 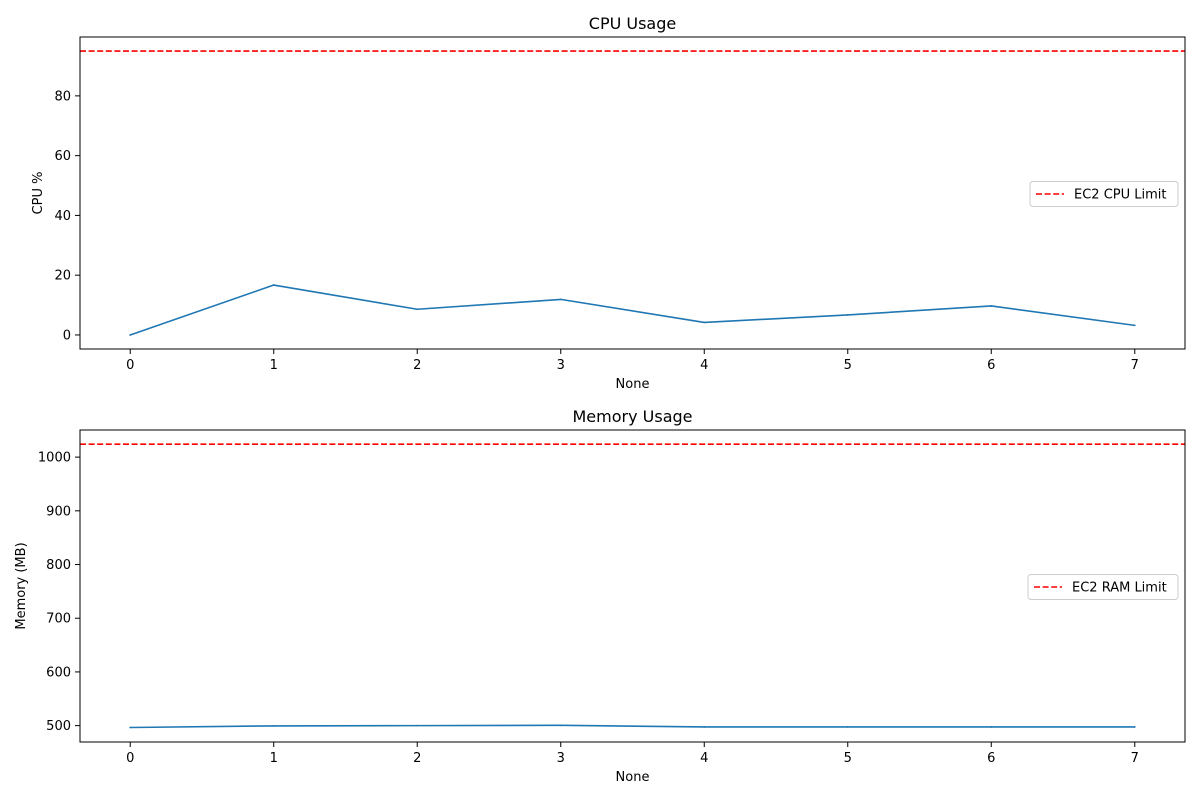 What do you see at coordinates (21, 585) in the screenshot?
I see `y-axis-label: Memory (MB)` at bounding box center [21, 585].